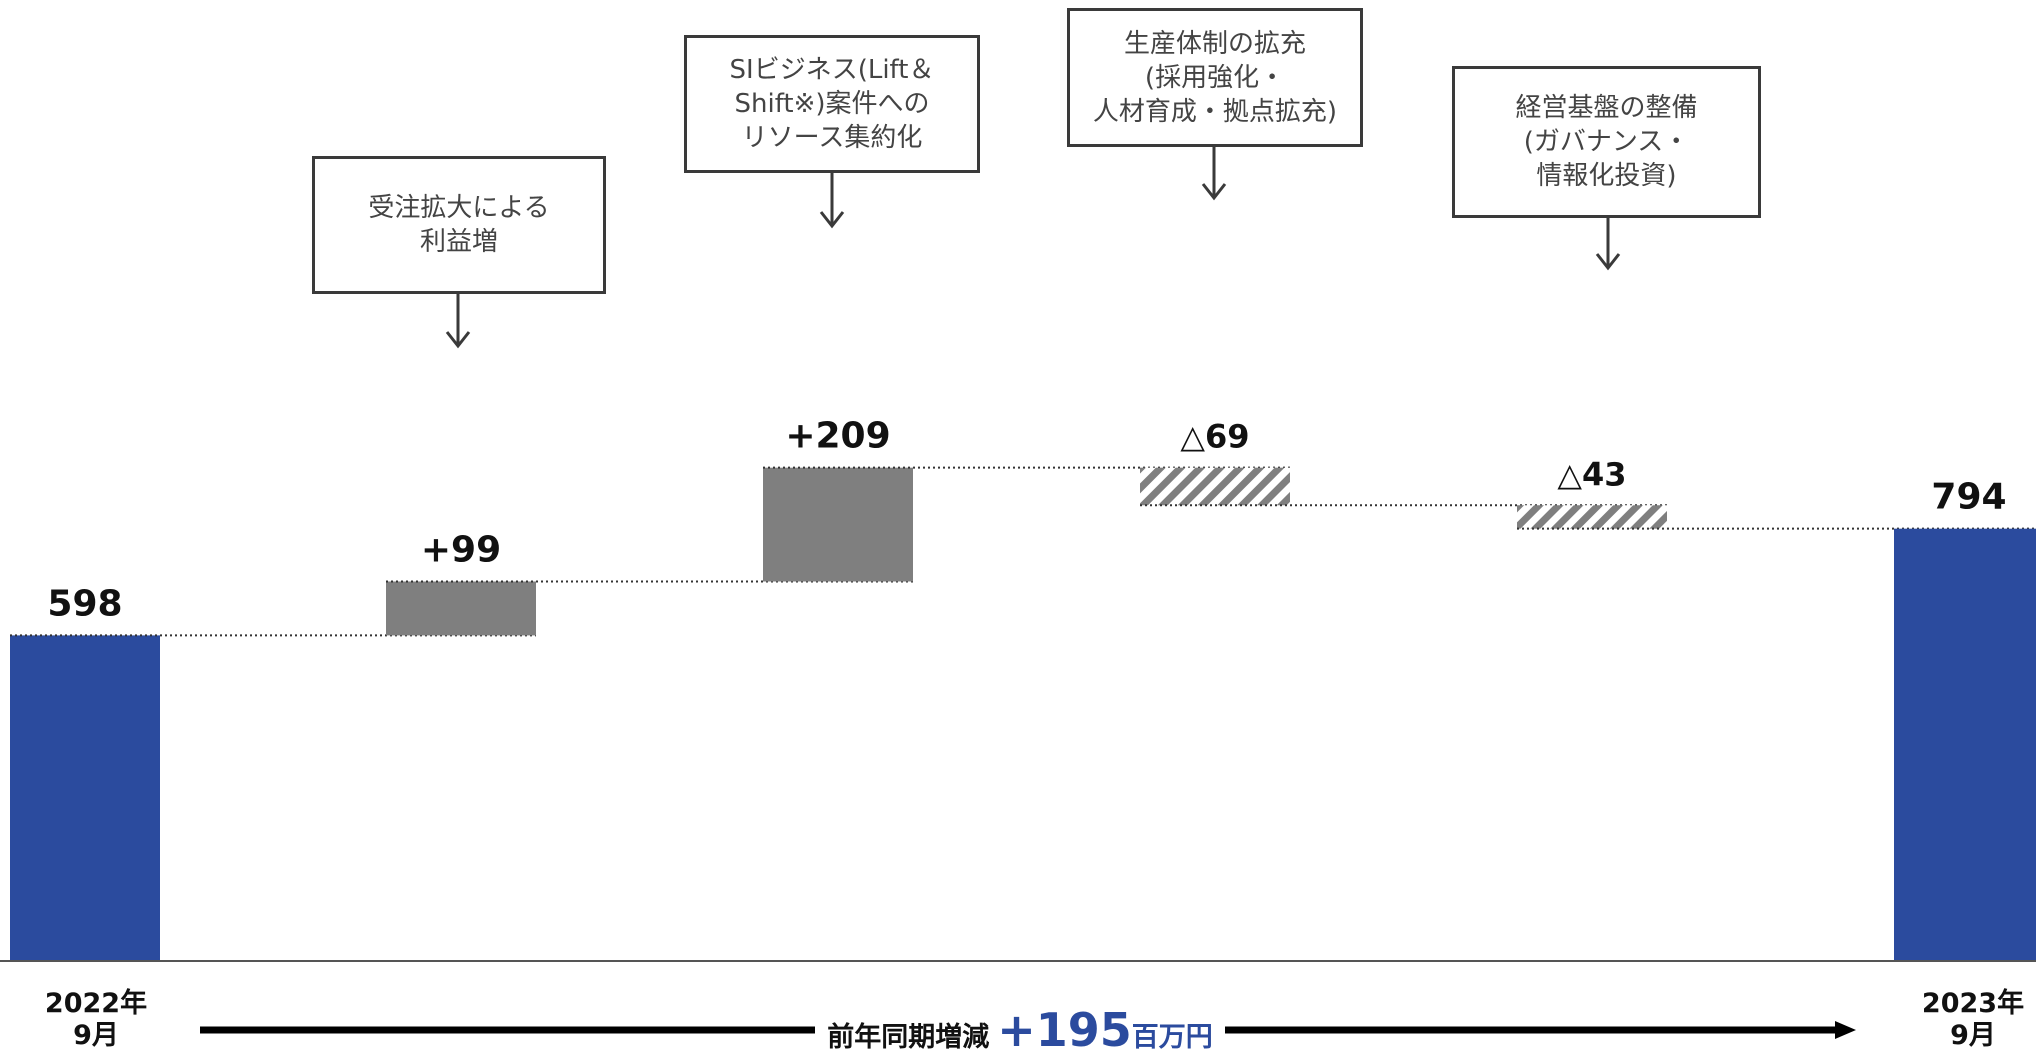 This screenshot has width=2036, height=1057. Describe the element at coordinates (1591, 474) in the screenshot. I see `bar-management-base-value-label: △43` at that location.